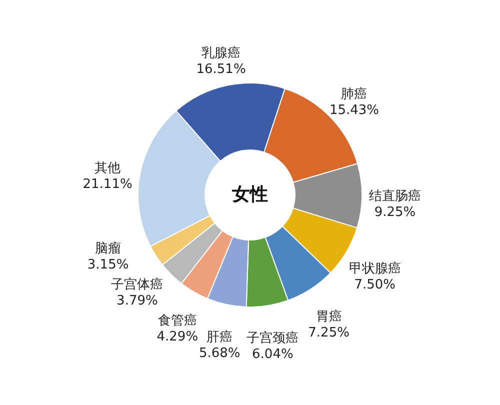  Describe the element at coordinates (354, 110) in the screenshot. I see `data-label: 15.43%` at that location.